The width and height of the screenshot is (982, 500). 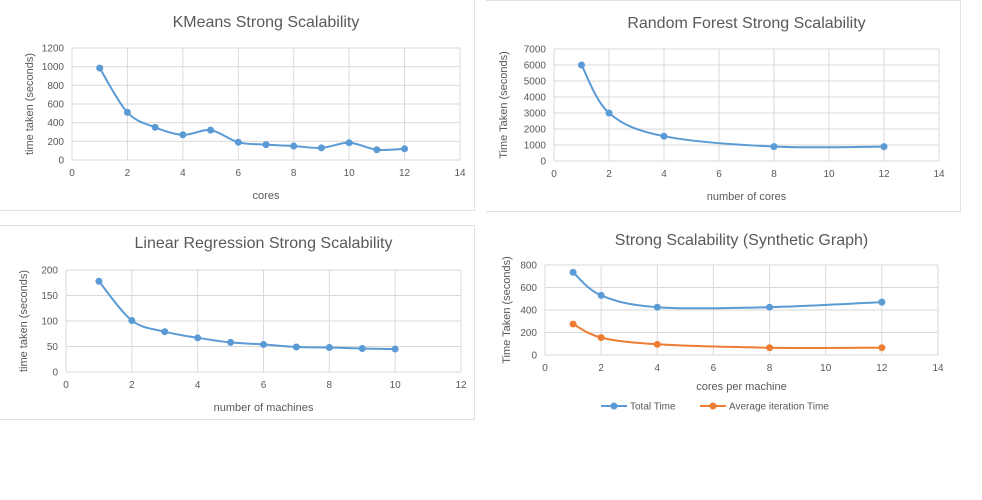 What do you see at coordinates (535, 50) in the screenshot?
I see `y-tick-label: 7000` at bounding box center [535, 50].